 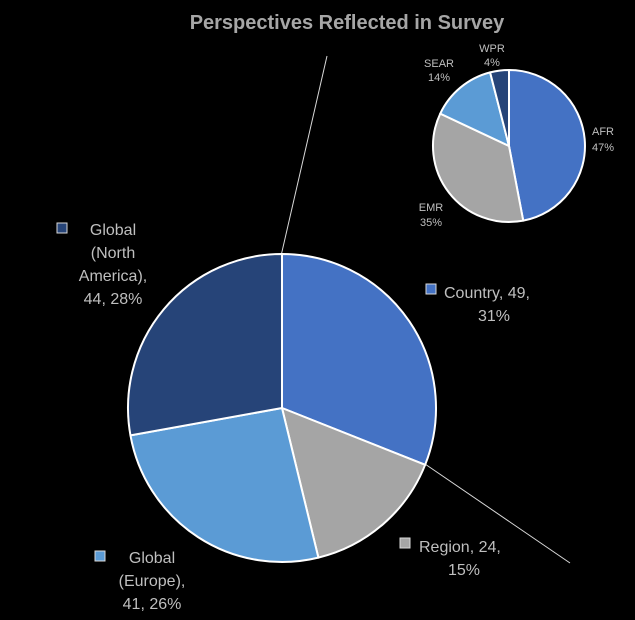 I want to click on sub-label-emr: EMR 35%, so click(x=431, y=215).